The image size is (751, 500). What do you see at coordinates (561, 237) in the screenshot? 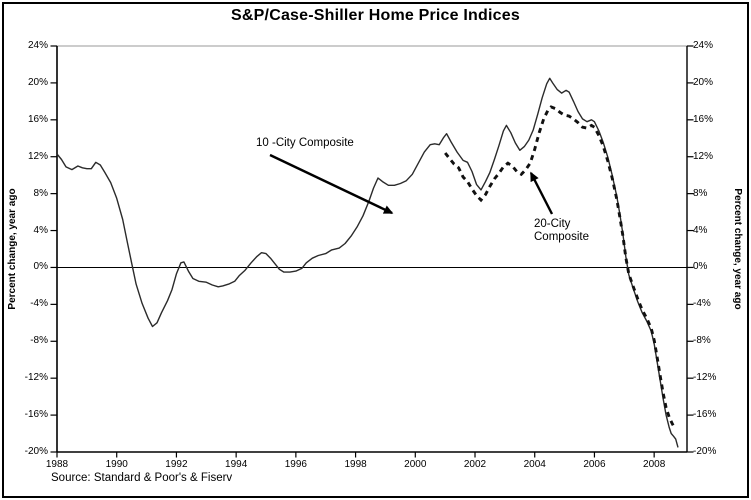
I see `annotation-20-city-line2: Composite` at bounding box center [561, 237].